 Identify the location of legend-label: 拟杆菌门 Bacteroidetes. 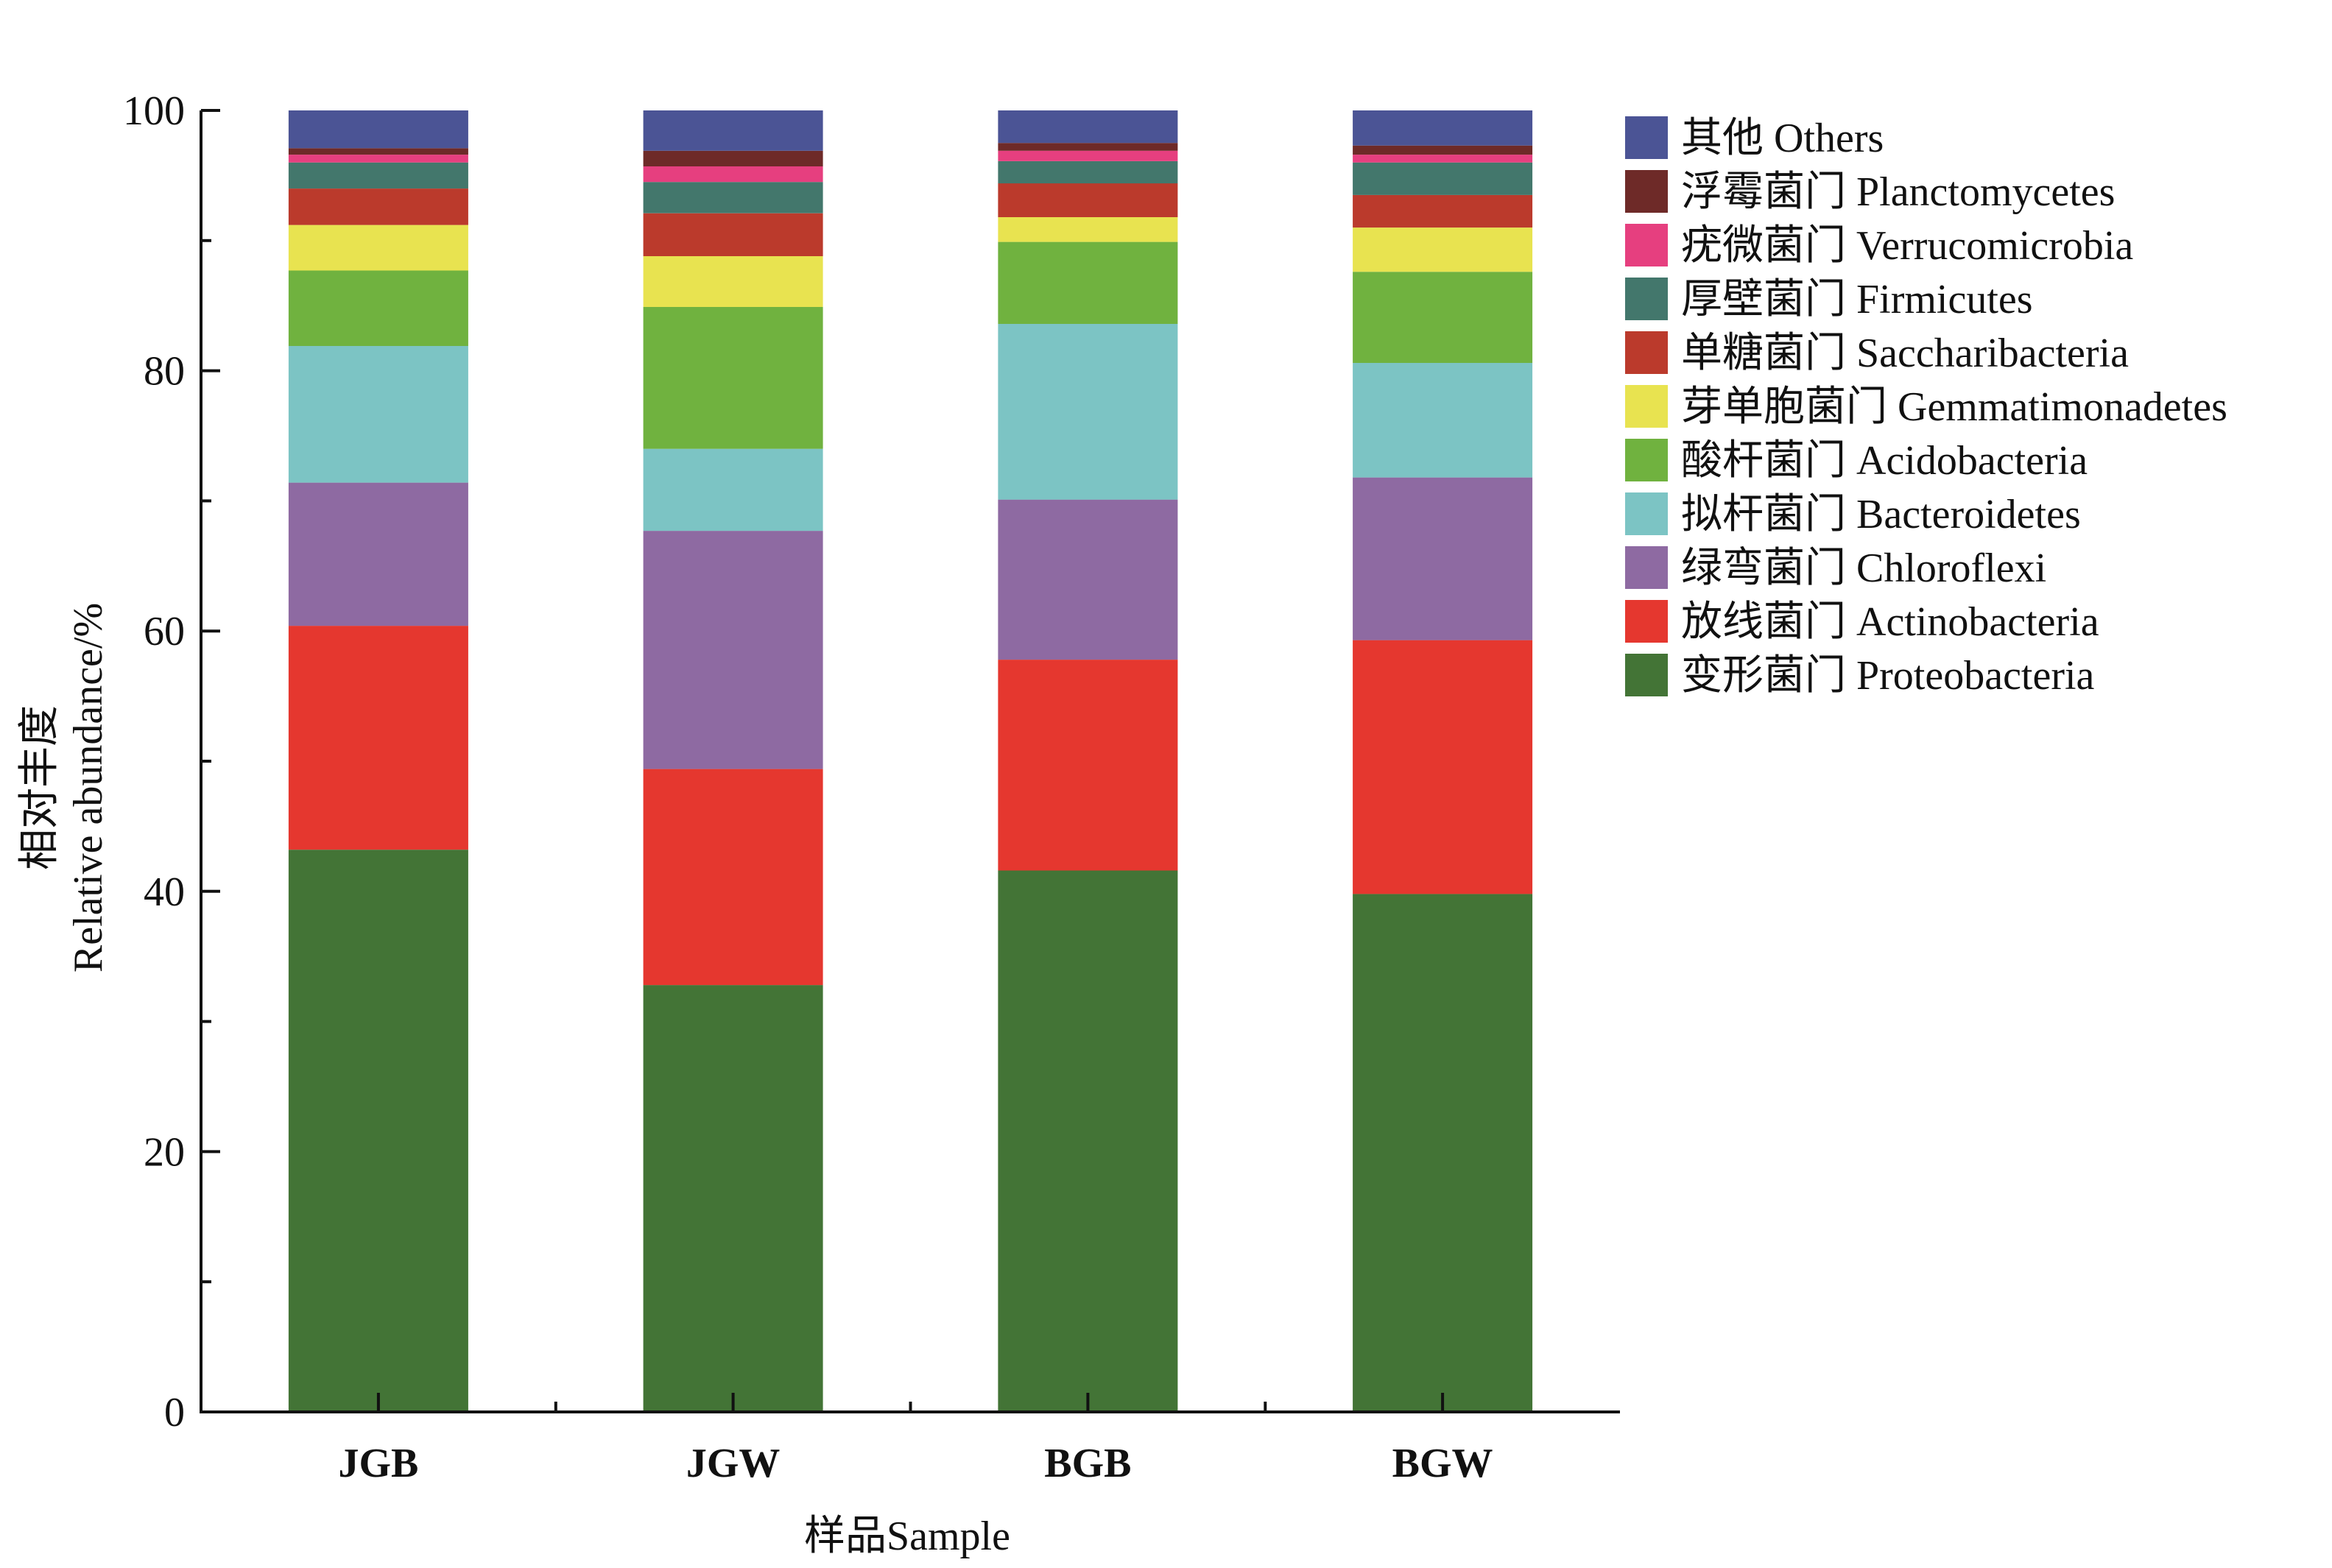
(1881, 514).